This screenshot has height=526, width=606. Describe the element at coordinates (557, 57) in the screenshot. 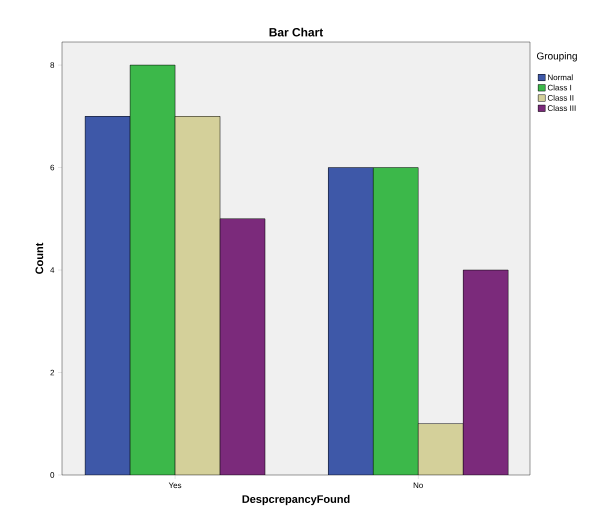

I see `legend-title: Grouping` at that location.